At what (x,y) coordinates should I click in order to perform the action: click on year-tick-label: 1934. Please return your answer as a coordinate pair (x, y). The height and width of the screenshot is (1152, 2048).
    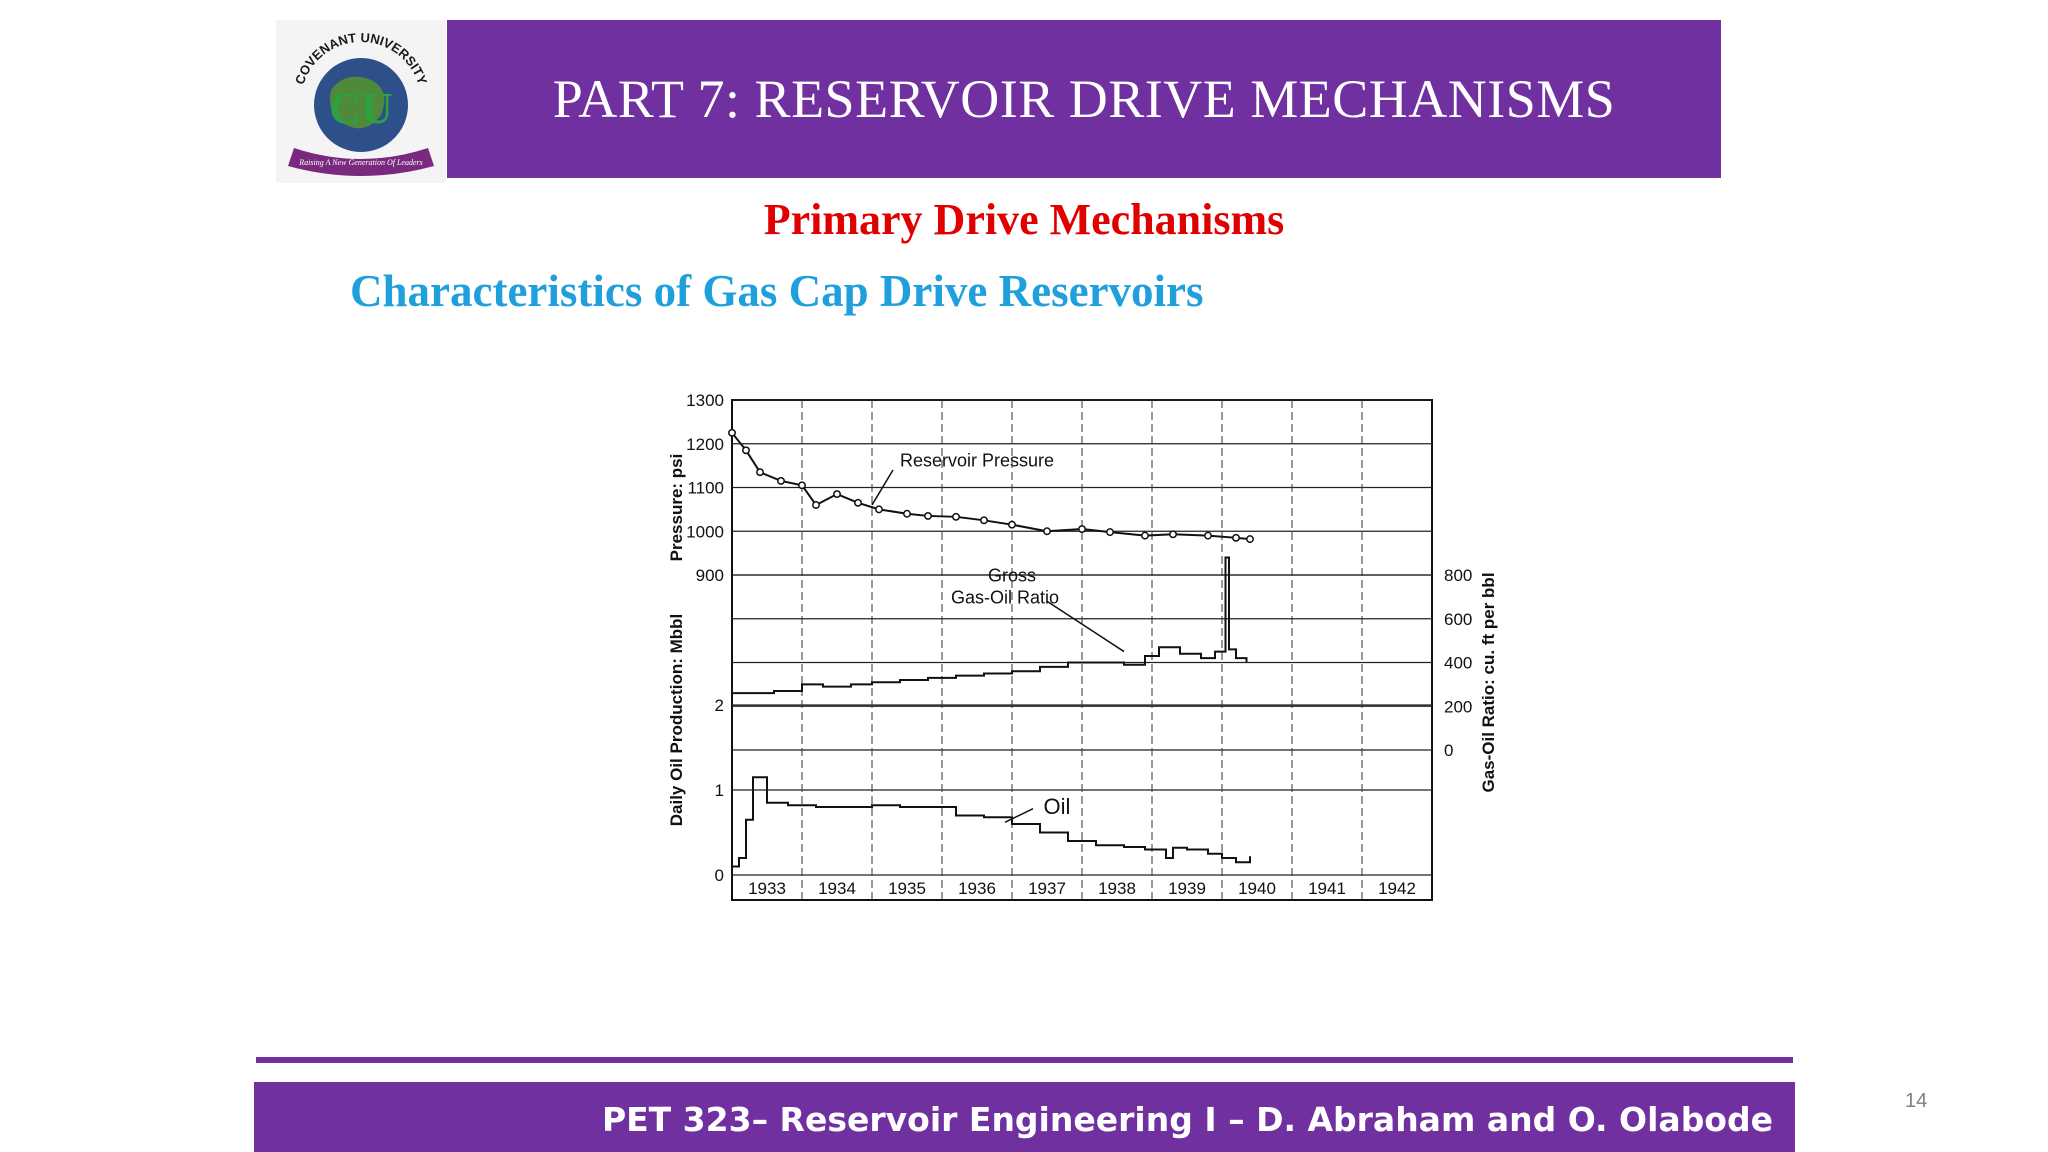
    Looking at the image, I should click on (837, 888).